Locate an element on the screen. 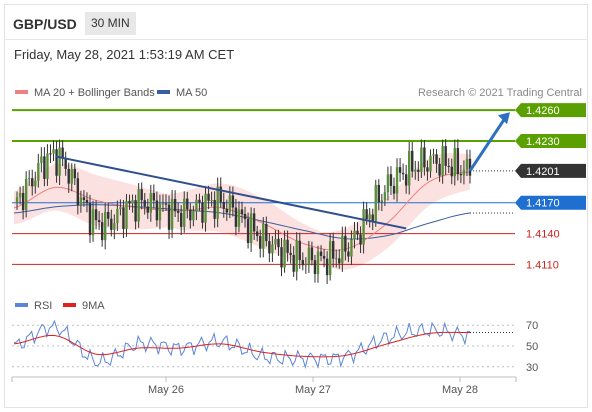  x-tick-label: May 26 is located at coordinates (166, 390).